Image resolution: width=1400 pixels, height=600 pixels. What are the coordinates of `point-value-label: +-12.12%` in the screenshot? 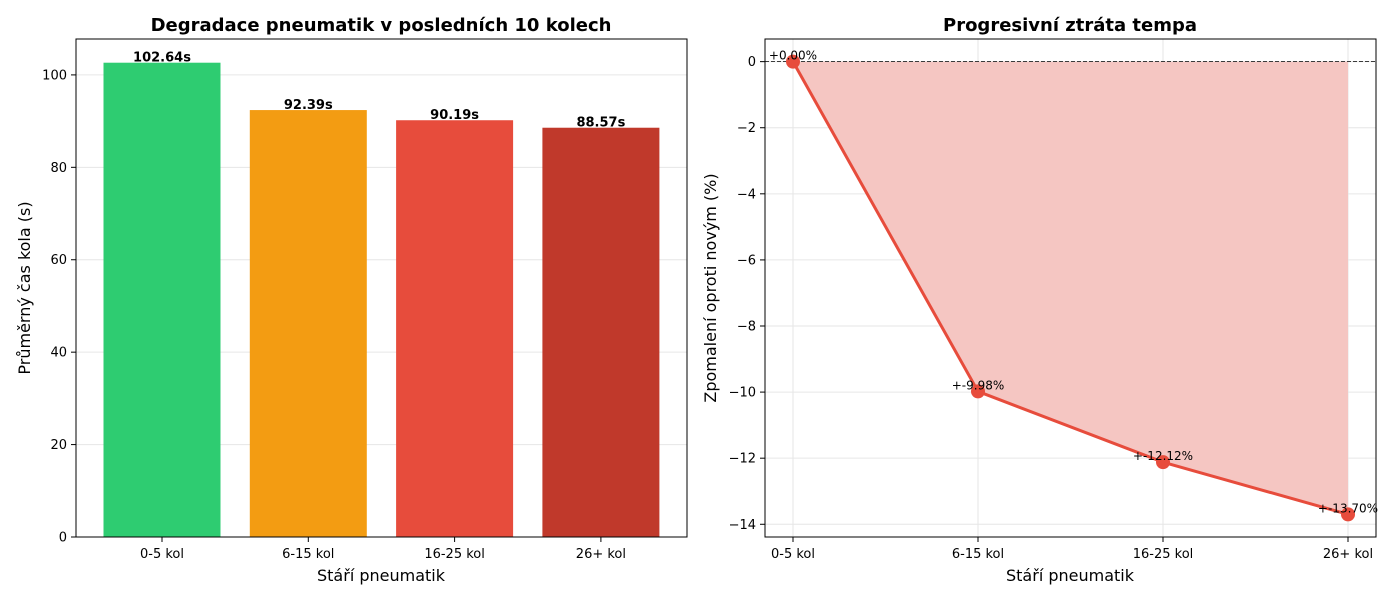 It's located at (1163, 456).